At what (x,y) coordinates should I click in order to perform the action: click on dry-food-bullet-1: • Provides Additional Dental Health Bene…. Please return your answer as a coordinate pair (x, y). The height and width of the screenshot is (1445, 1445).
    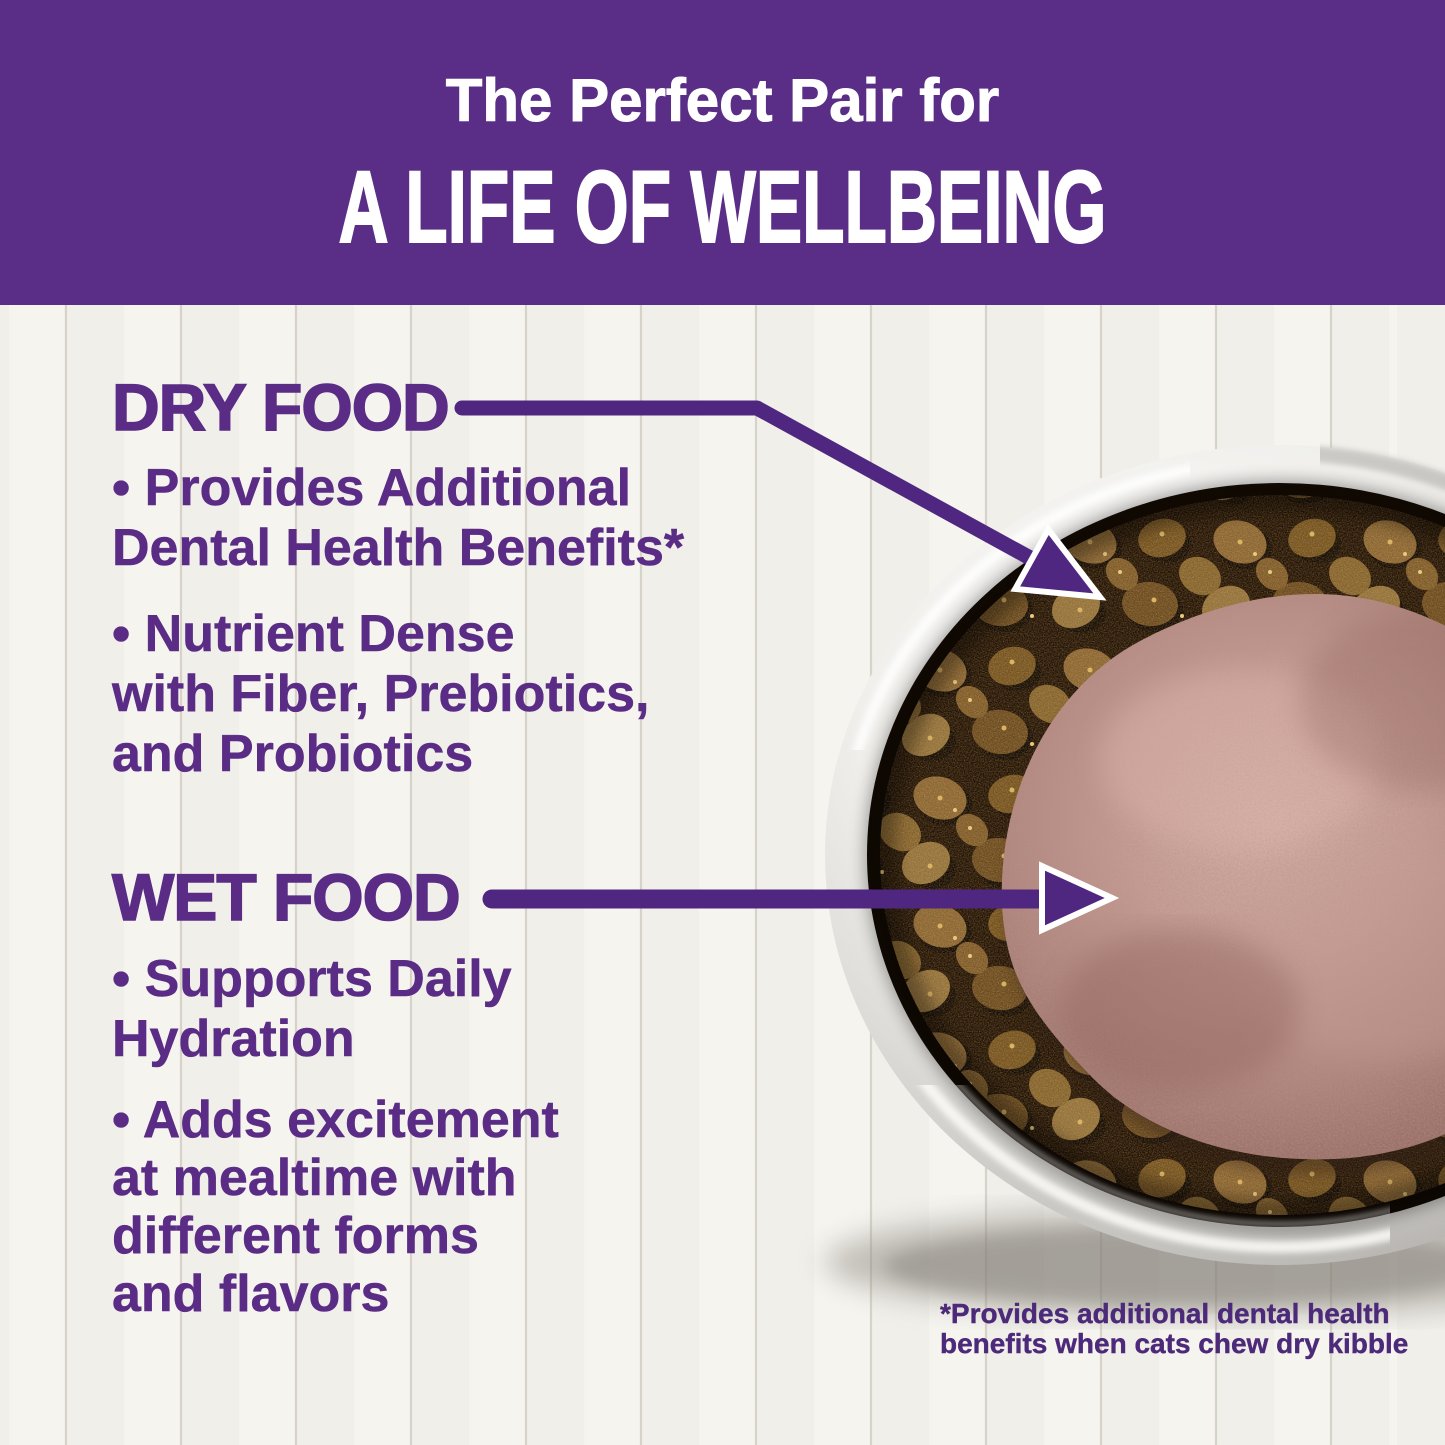
    Looking at the image, I should click on (398, 518).